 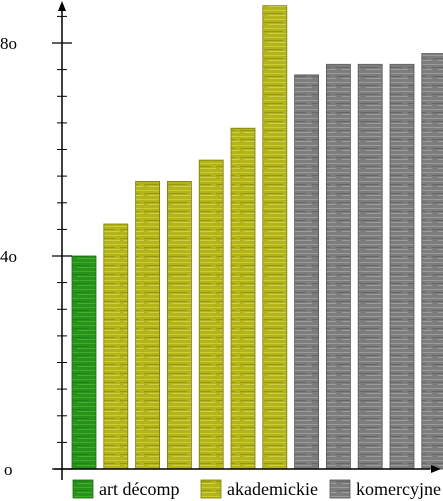 I want to click on legend-item: komercyjne, so click(x=385, y=489).